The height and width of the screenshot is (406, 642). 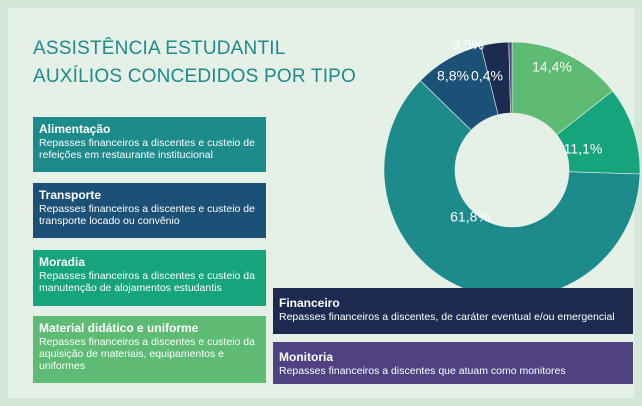 What do you see at coordinates (195, 76) in the screenshot?
I see `chart-subtitle: AUXÍLIOS CONCEDIDOS POR TIPO` at bounding box center [195, 76].